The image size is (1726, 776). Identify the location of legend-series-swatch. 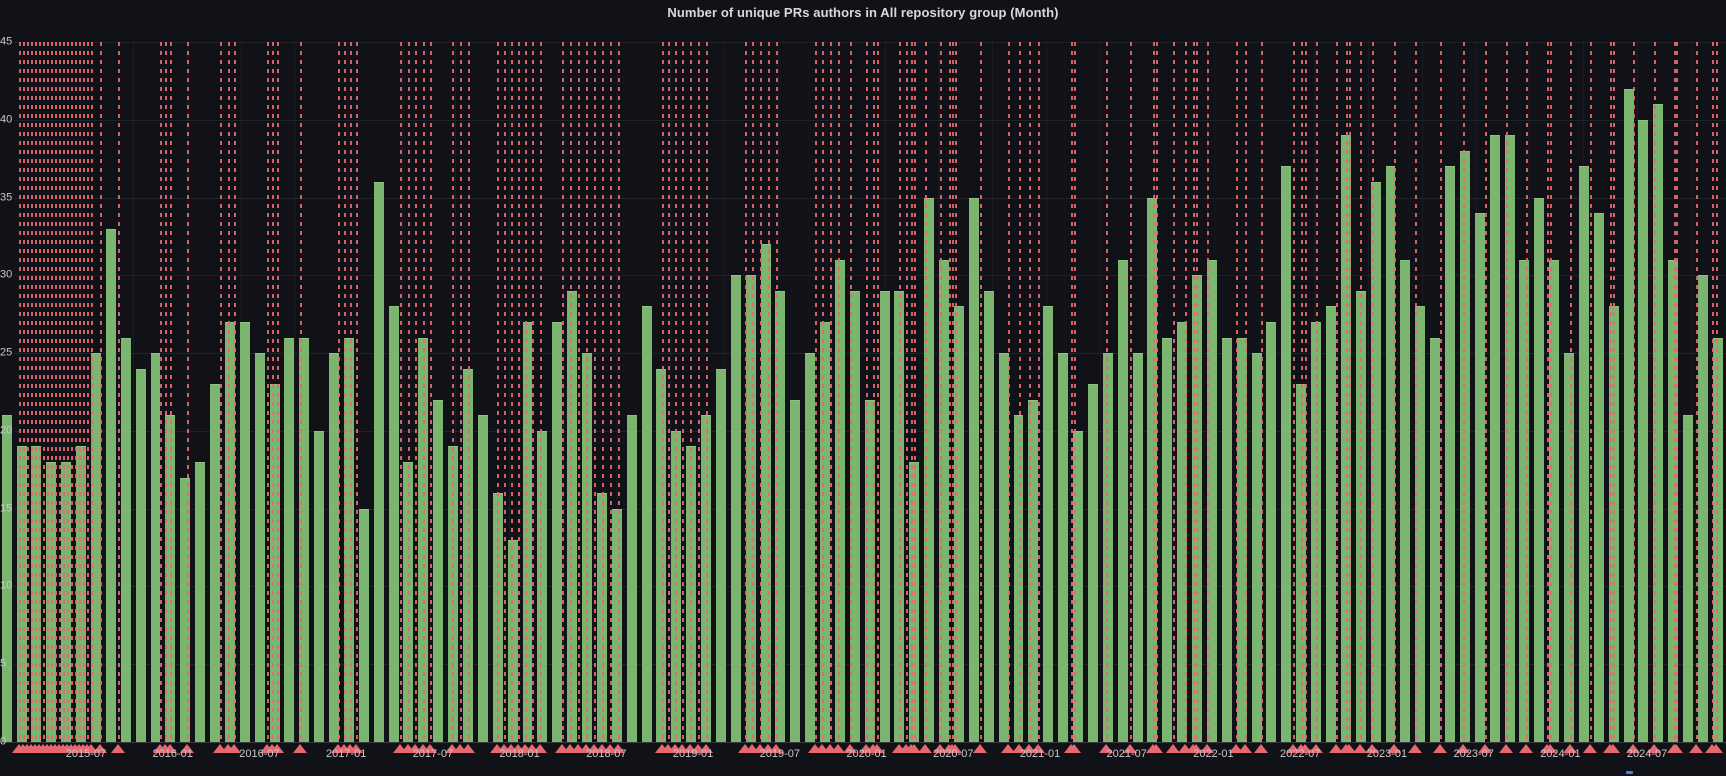
(1629, 772).